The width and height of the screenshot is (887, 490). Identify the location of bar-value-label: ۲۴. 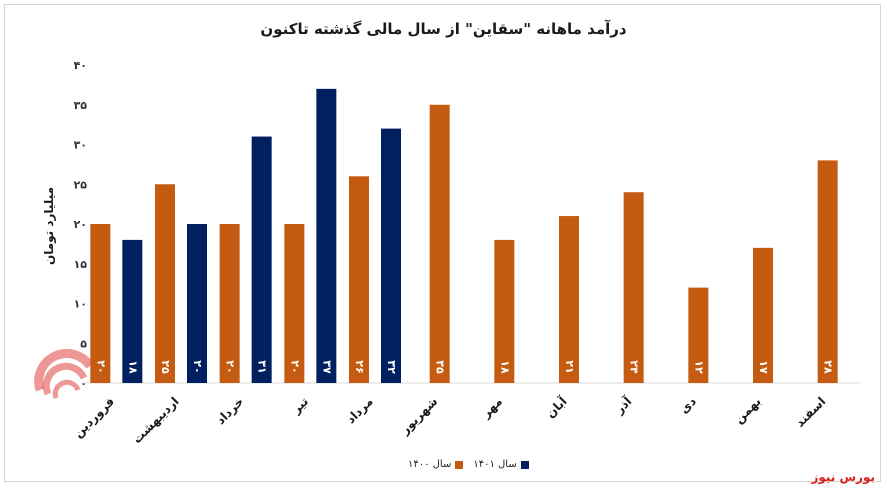
(634, 367).